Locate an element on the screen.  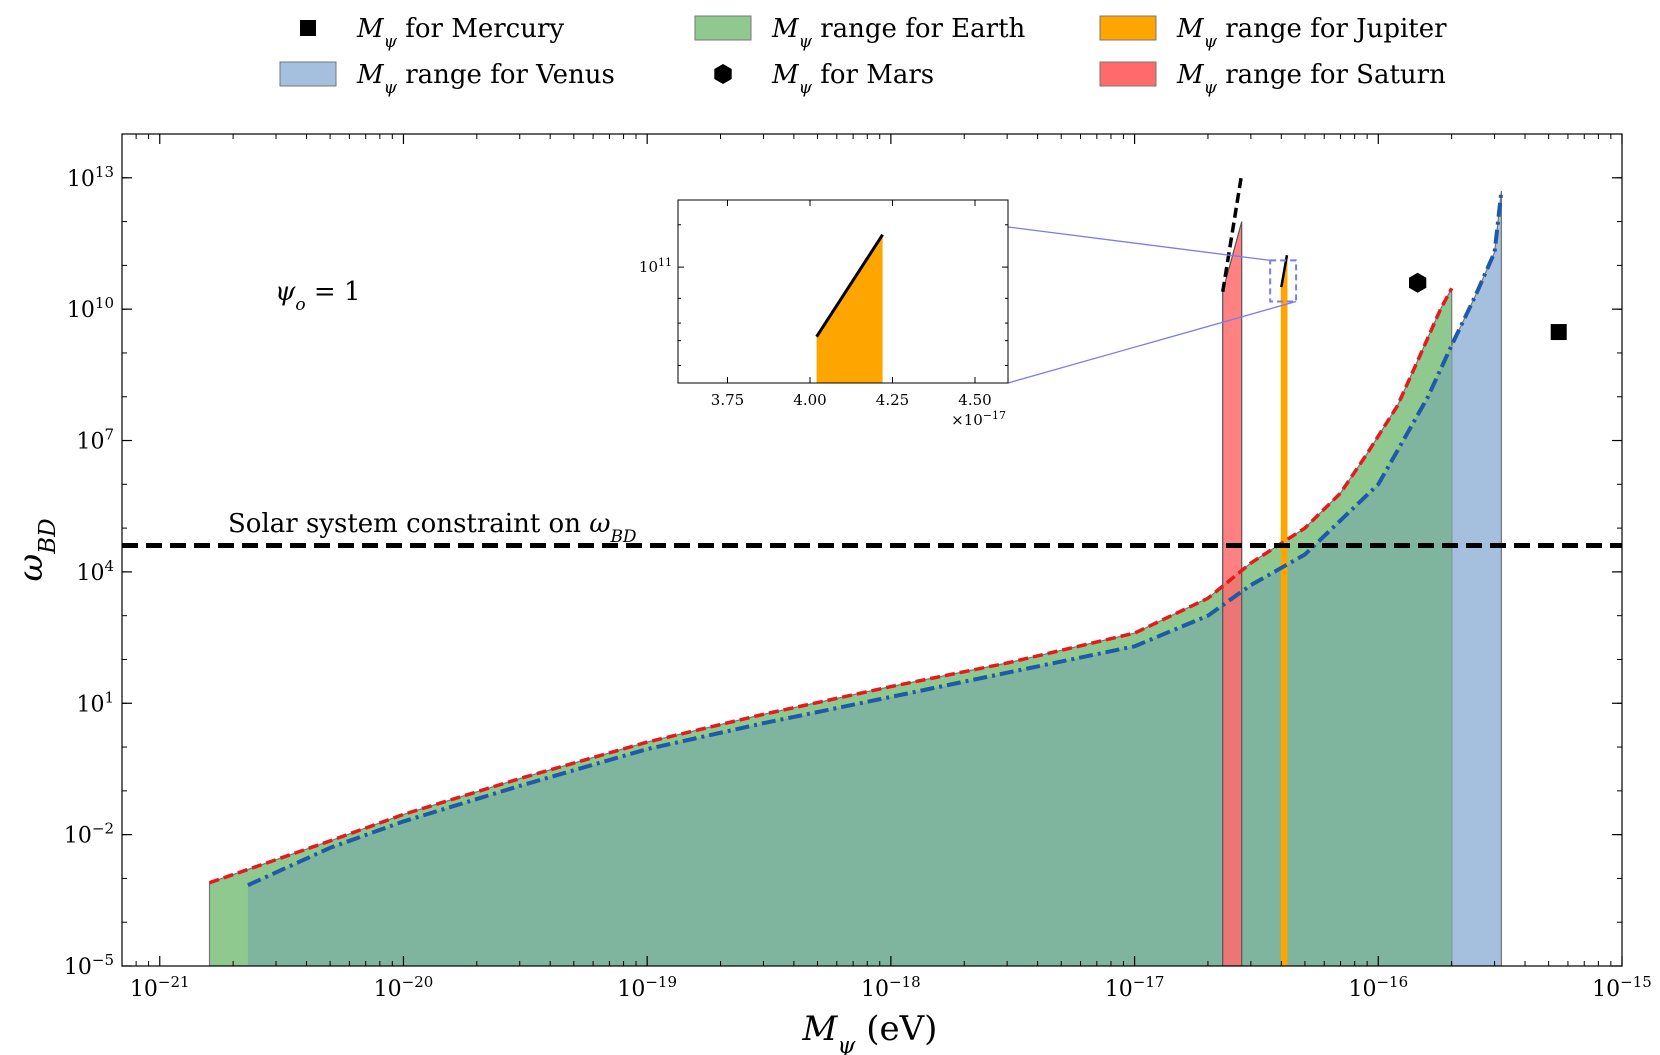
legend-label: Mψ range for Venus is located at coordinates (485, 79).